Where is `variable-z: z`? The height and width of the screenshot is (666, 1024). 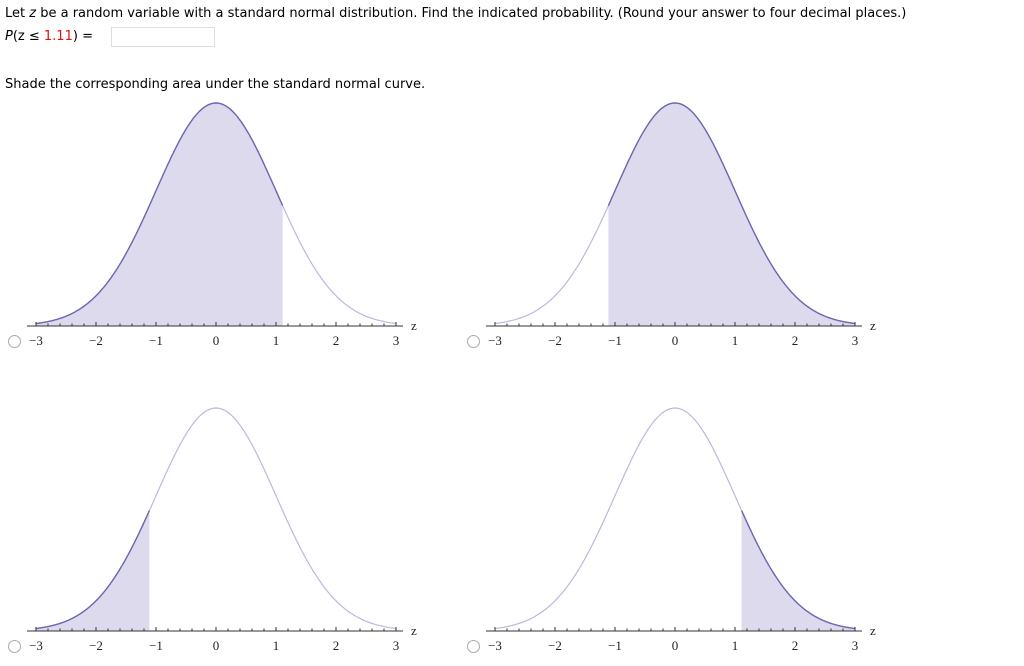 variable-z: z is located at coordinates (33, 13).